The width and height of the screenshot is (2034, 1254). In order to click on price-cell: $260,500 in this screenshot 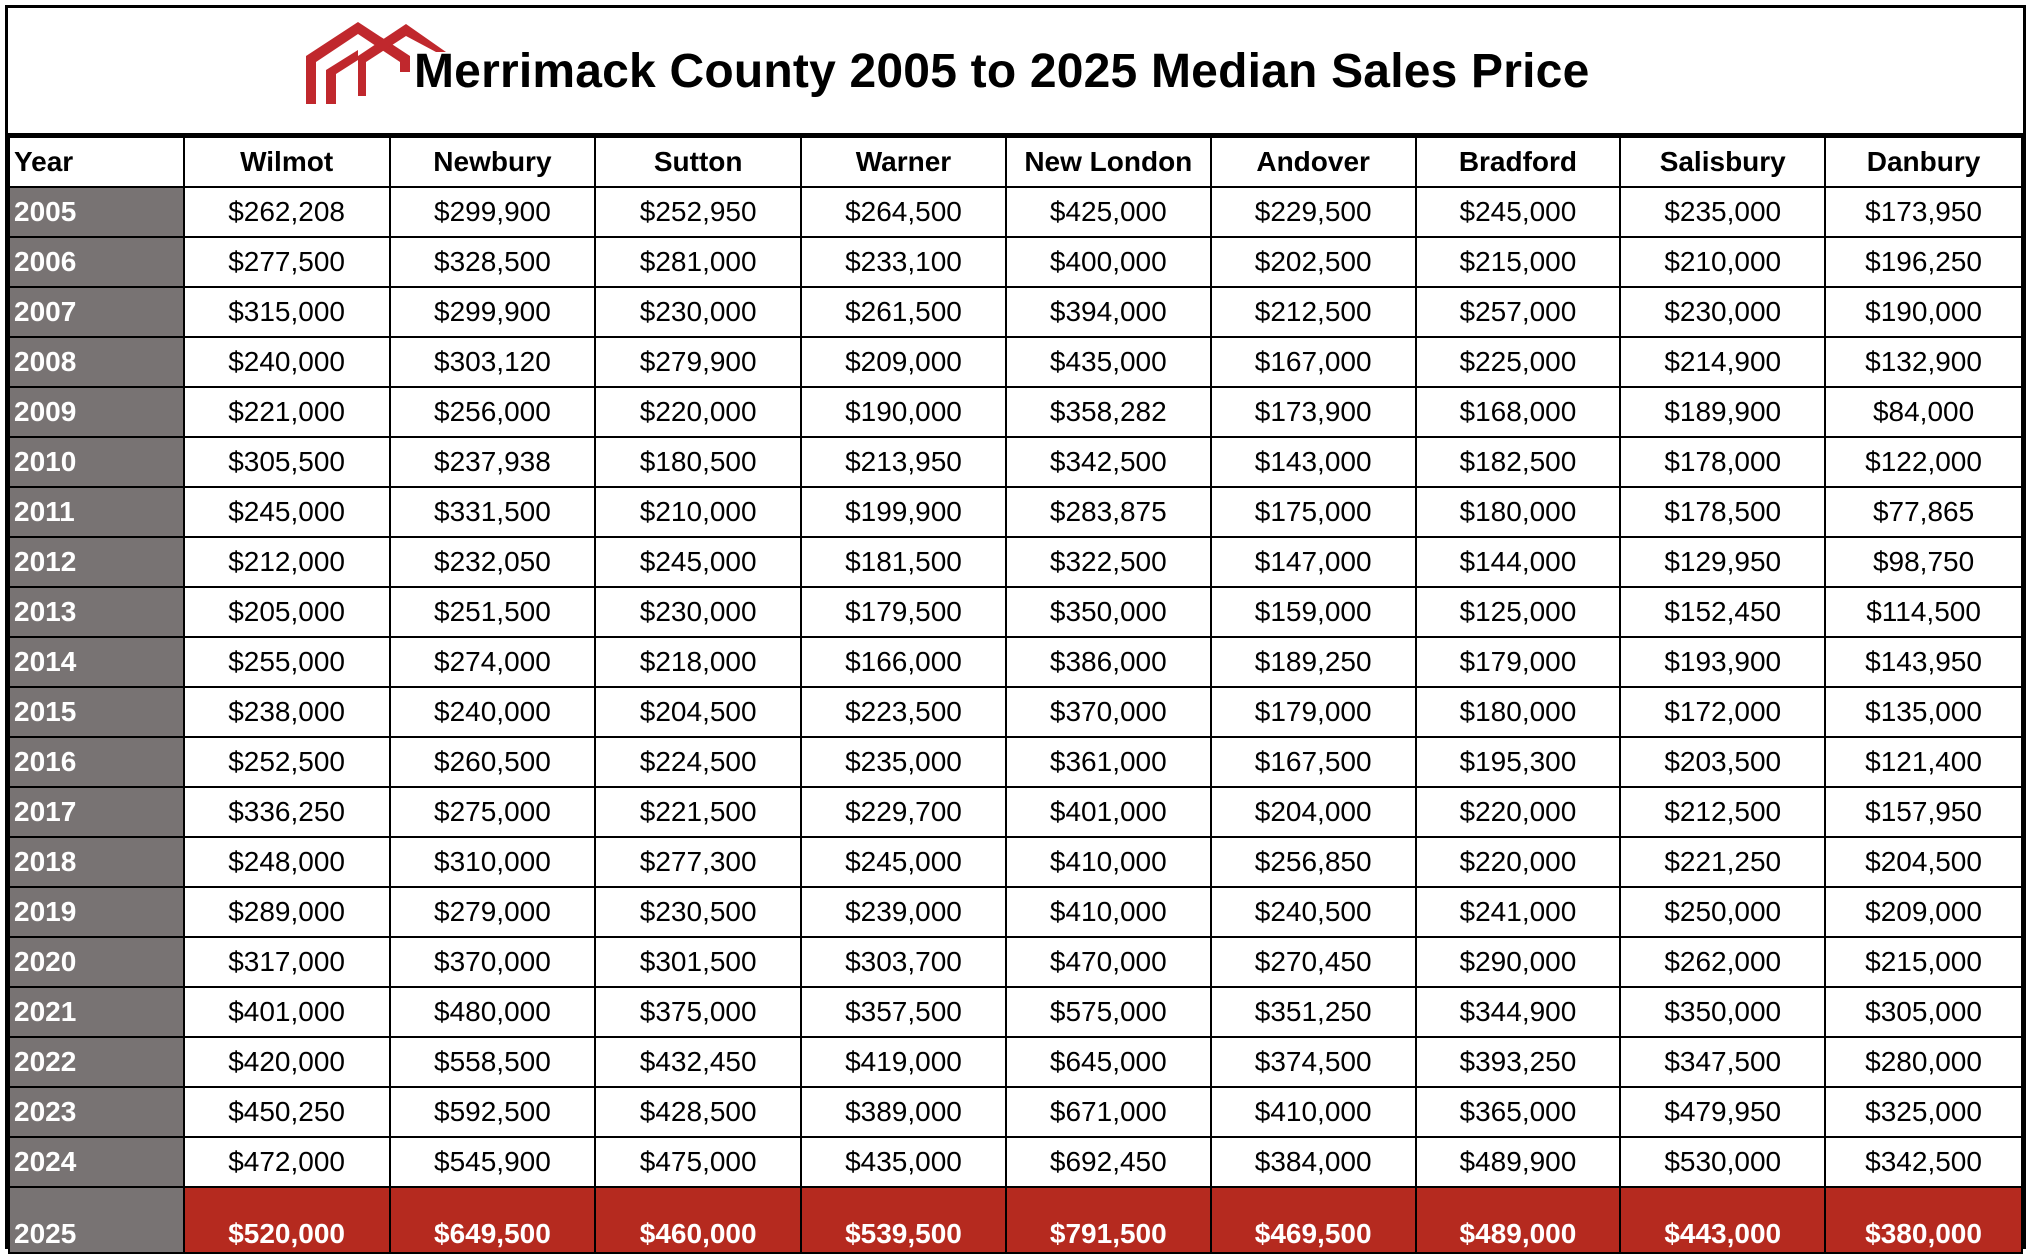, I will do `click(492, 762)`.